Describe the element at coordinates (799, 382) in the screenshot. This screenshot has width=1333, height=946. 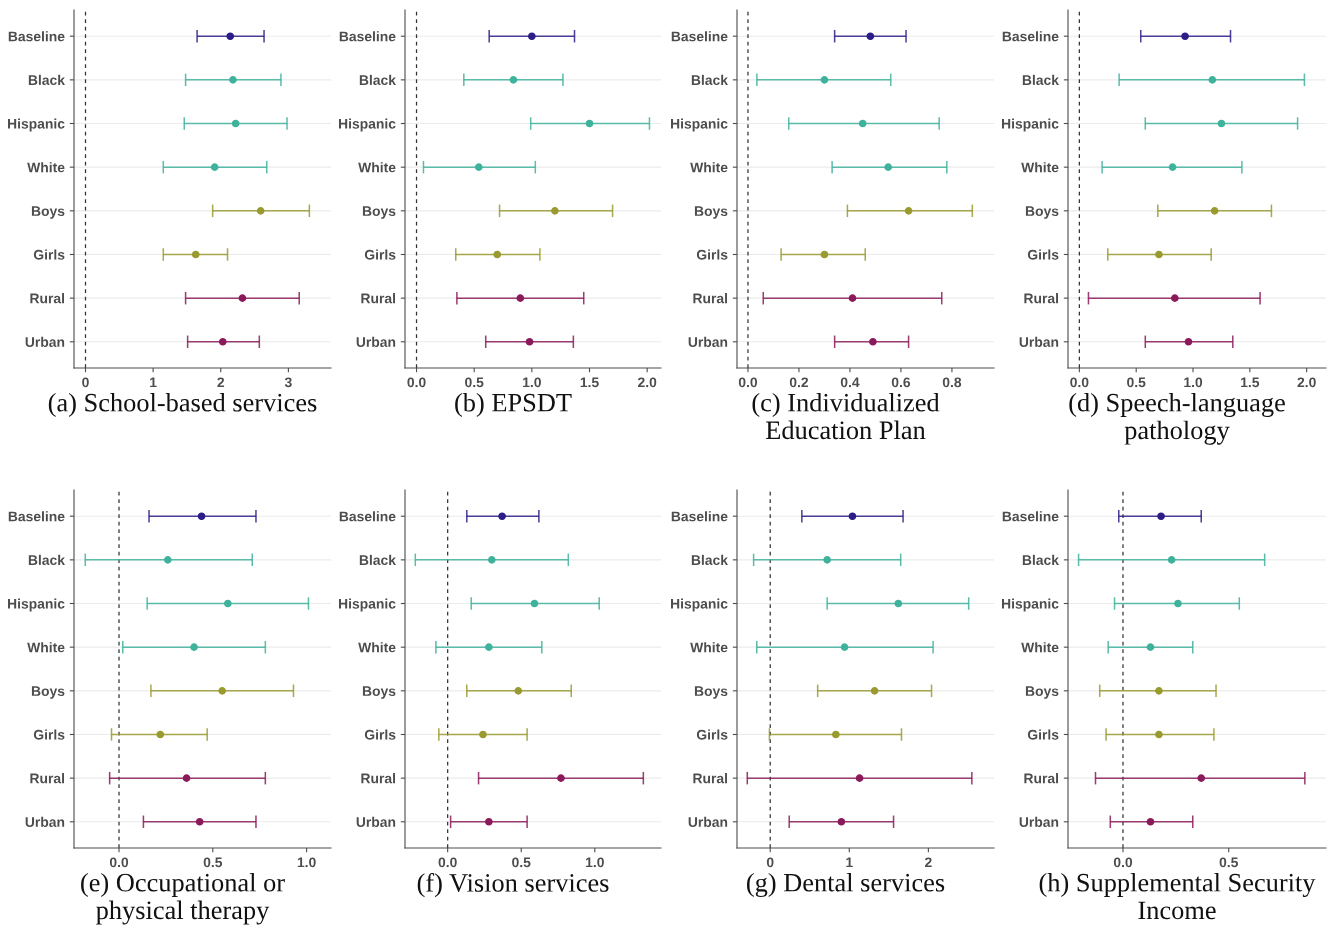
I see `x-tick-label: 0.2` at that location.